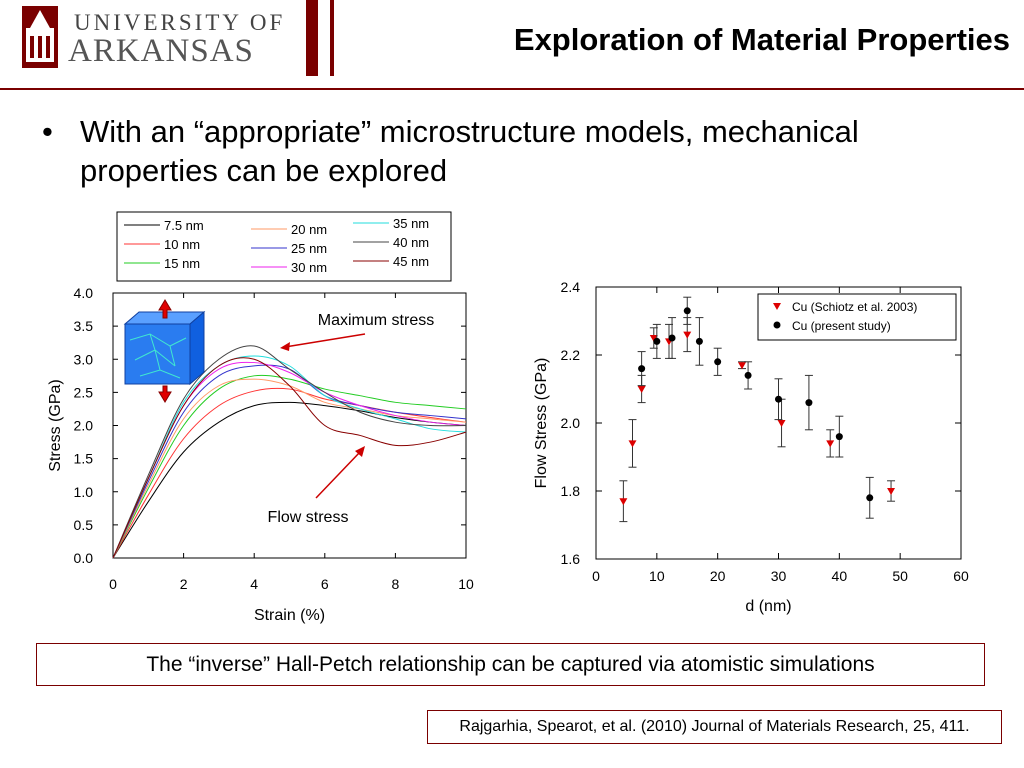 This screenshot has height=768, width=1024. Describe the element at coordinates (40, 37) in the screenshot. I see `old-main-emblem-icon` at that location.